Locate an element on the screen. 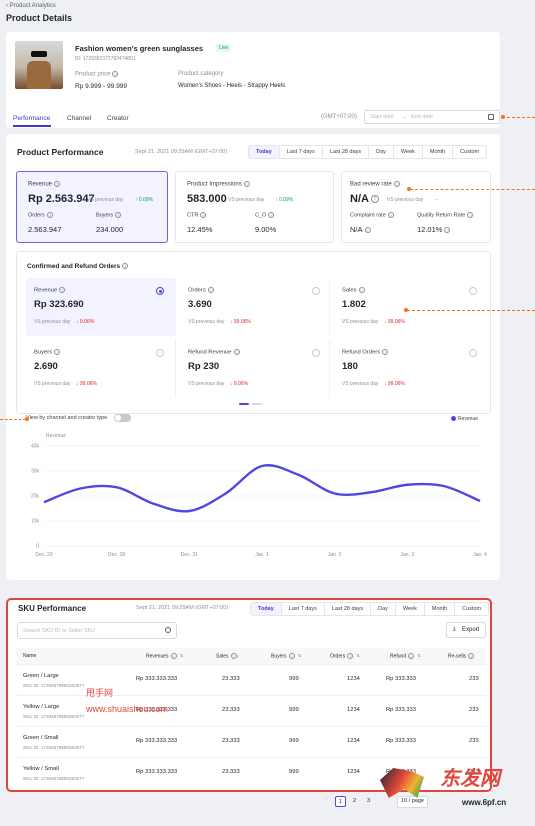 The height and width of the screenshot is (826, 535). x-tick-label: Dec. 31 is located at coordinates (189, 554).